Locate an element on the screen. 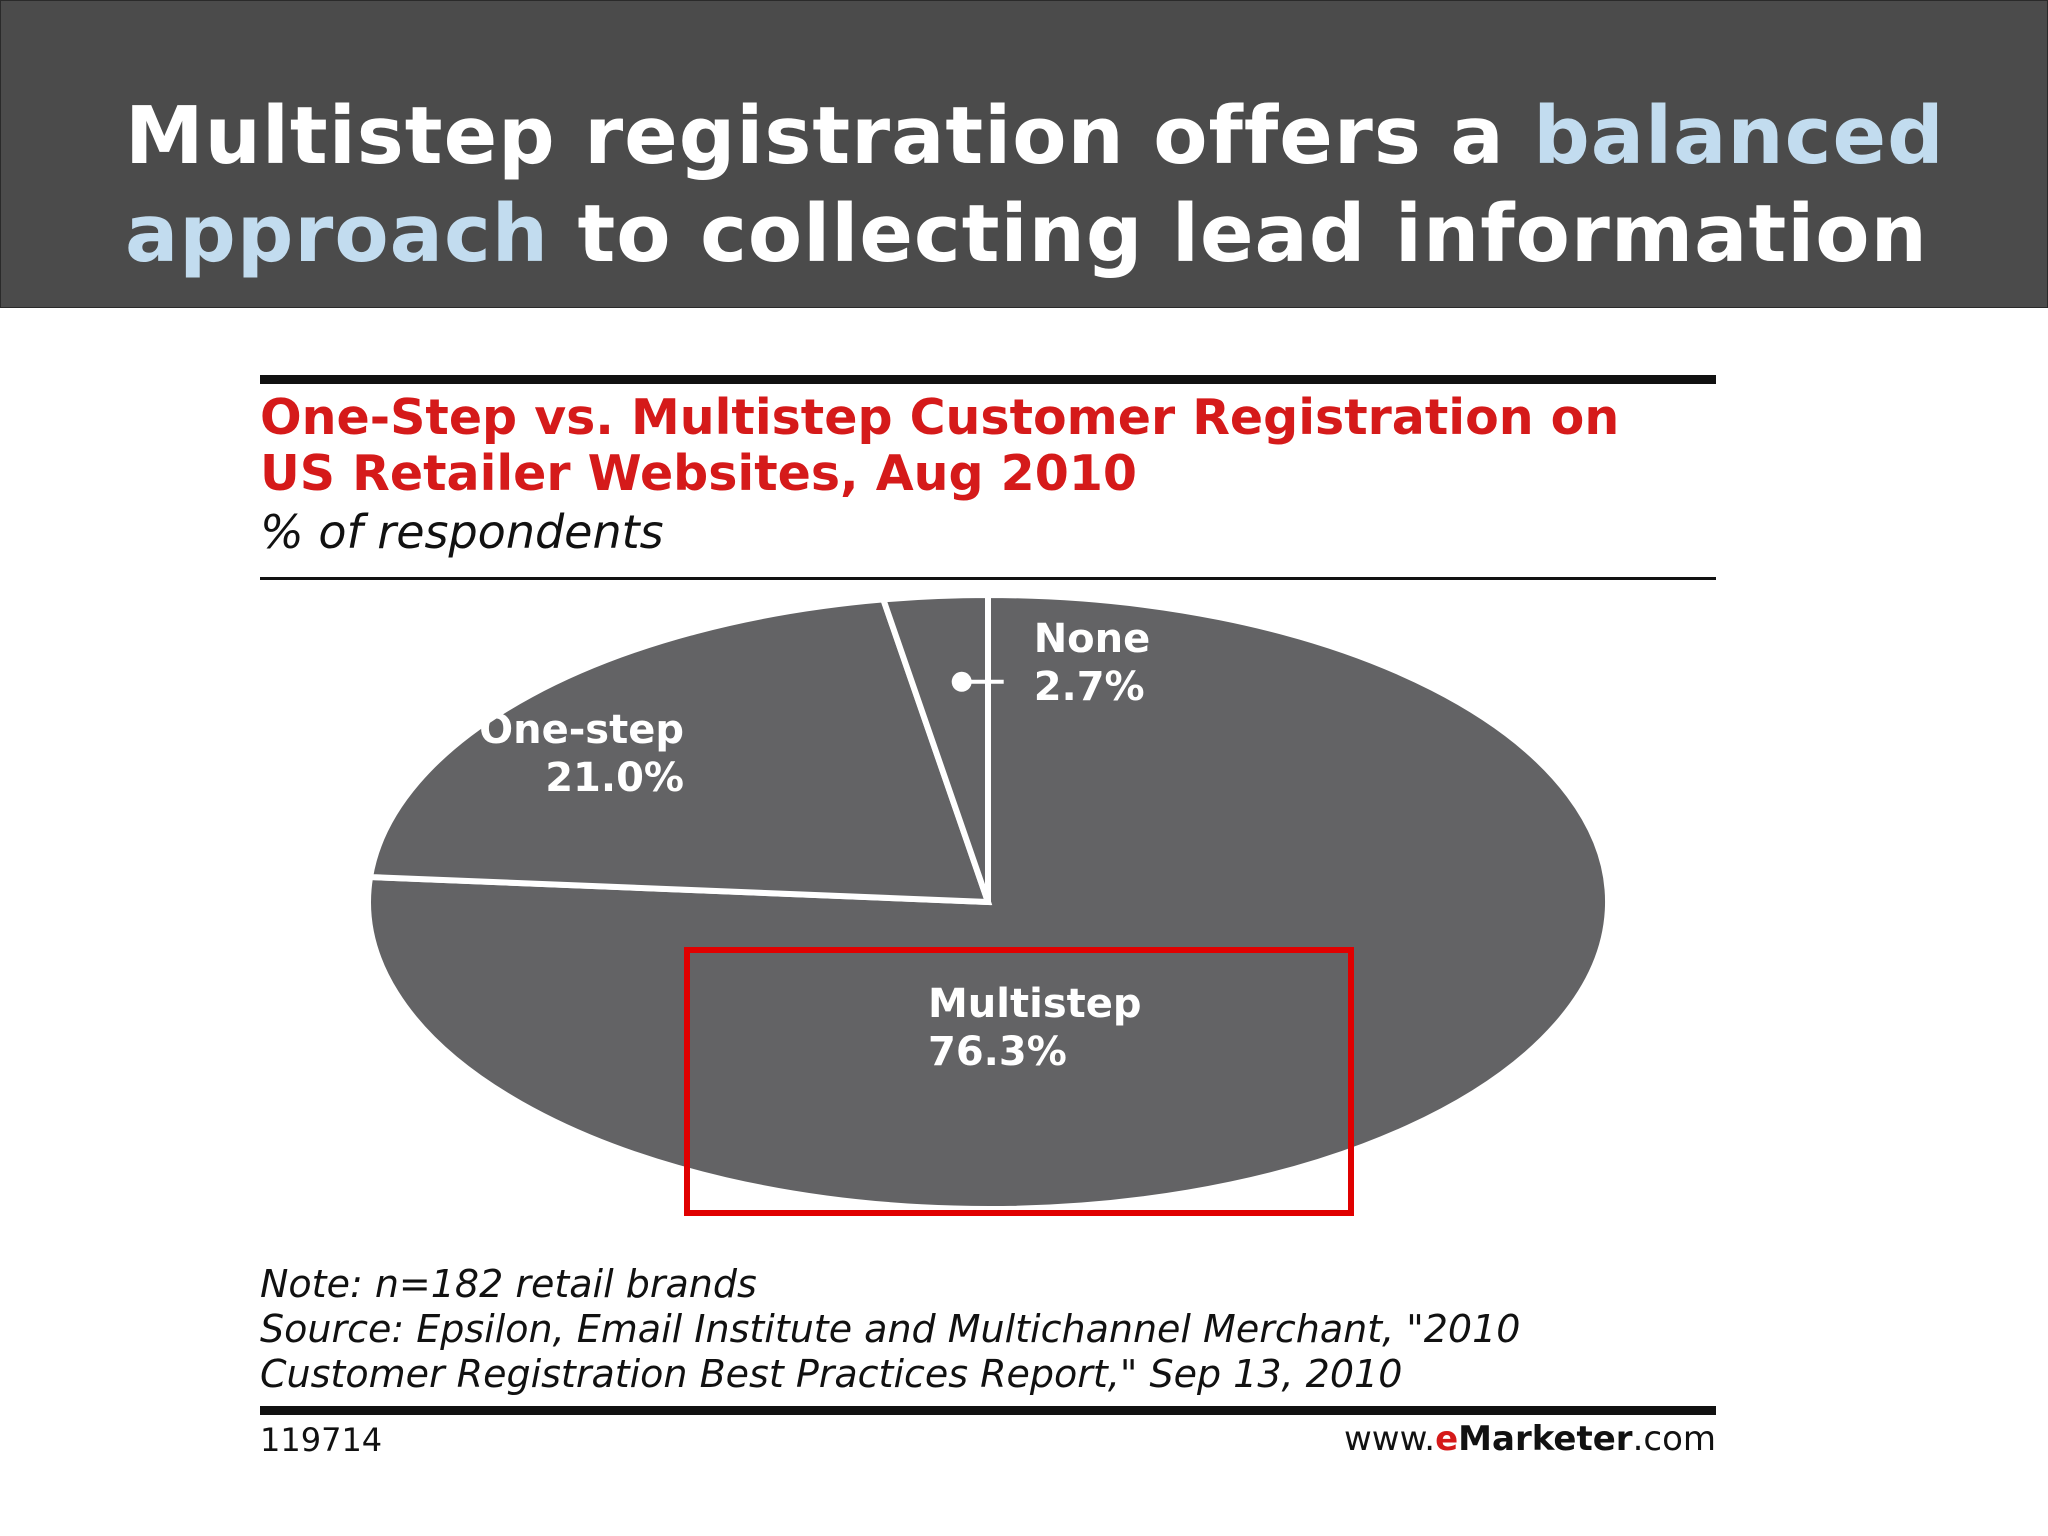  title-highlight: balanced approach is located at coordinates (1035, 185).